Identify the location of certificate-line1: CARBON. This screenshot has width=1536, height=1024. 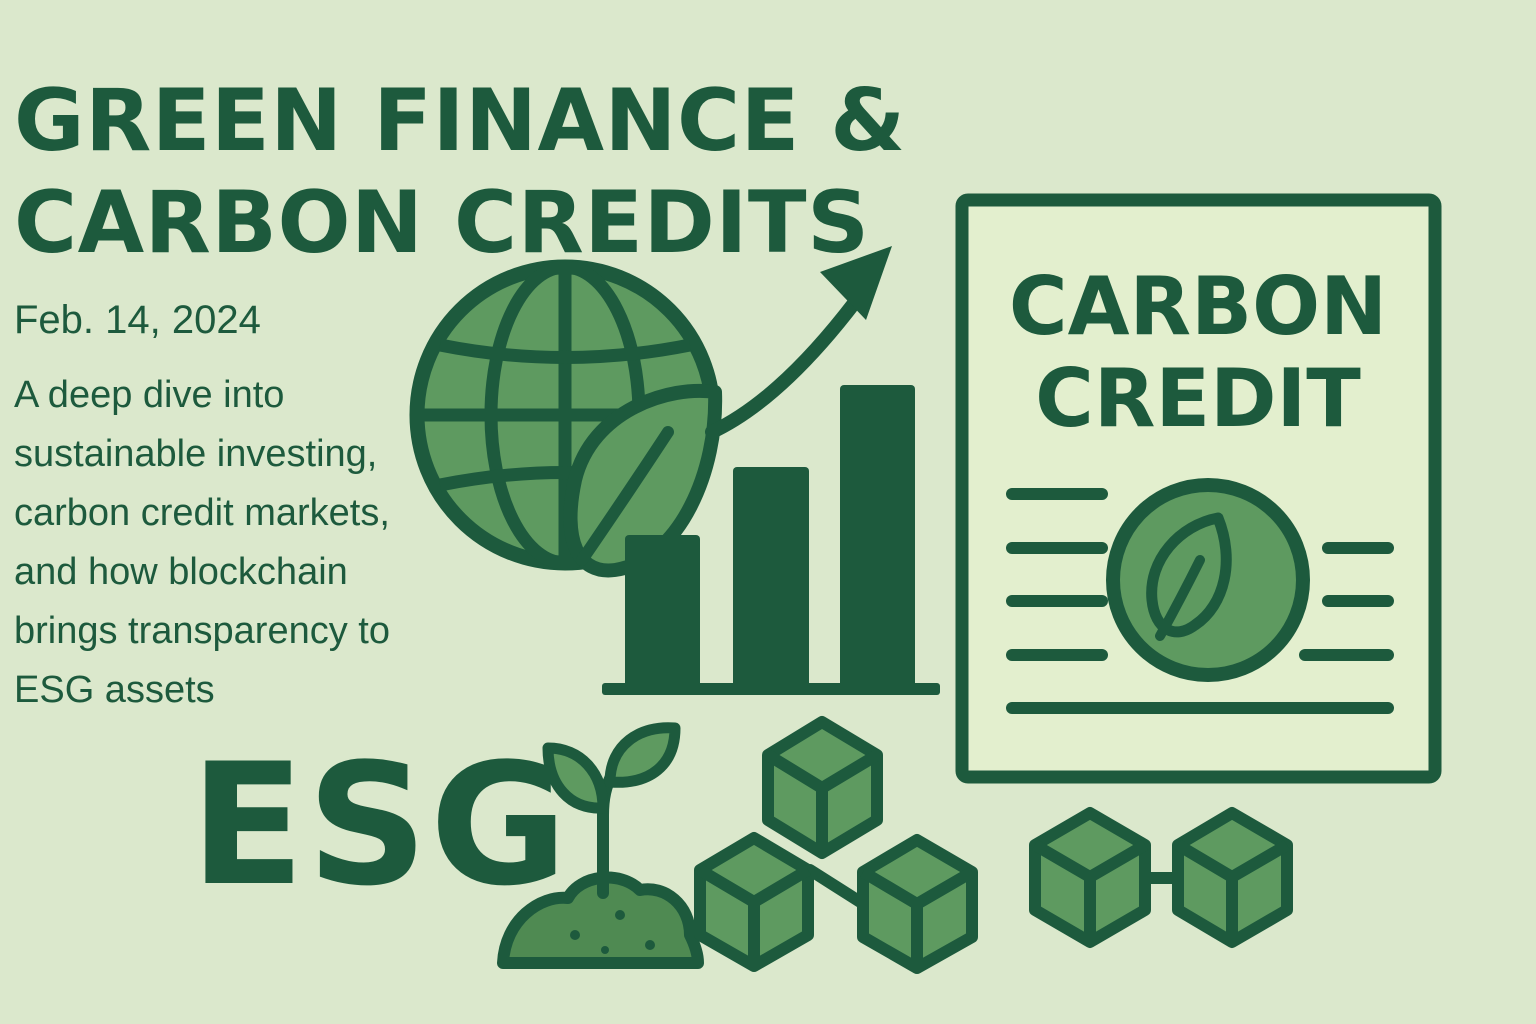
(1198, 306).